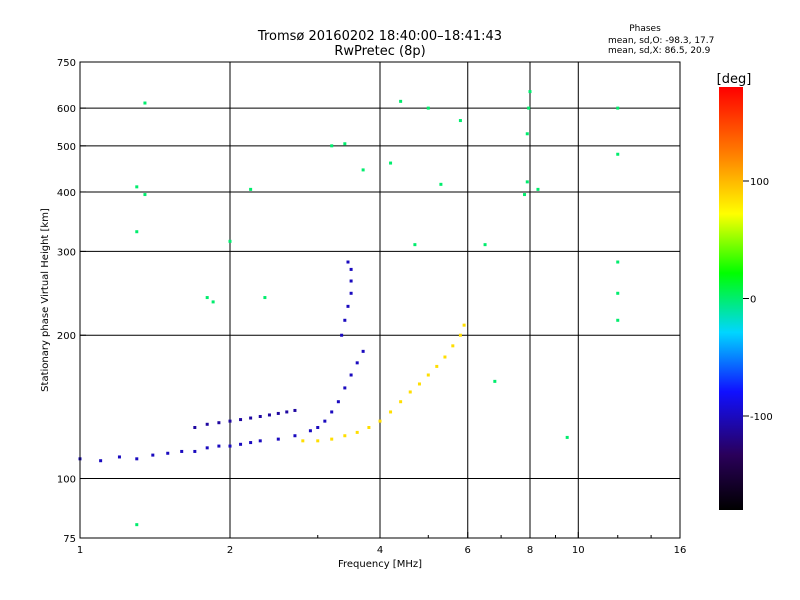  What do you see at coordinates (380, 564) in the screenshot?
I see `x-axis-label: Frequency [MHz]` at bounding box center [380, 564].